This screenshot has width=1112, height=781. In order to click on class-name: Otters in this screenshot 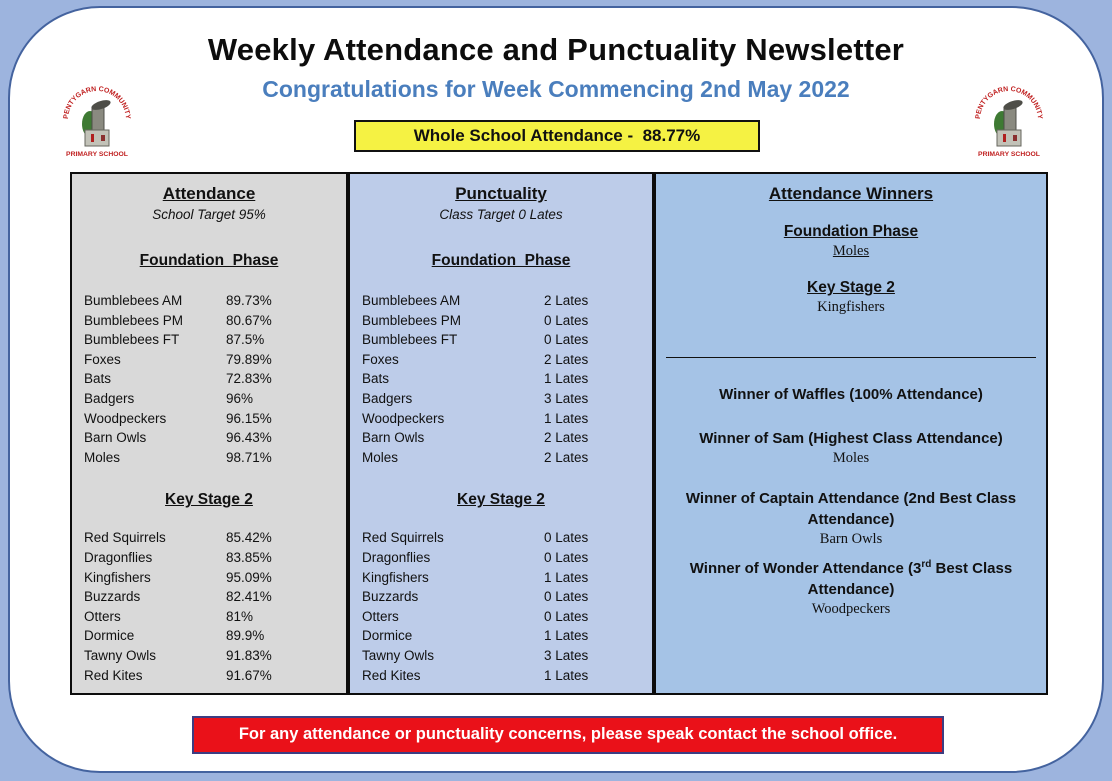, I will do `click(380, 616)`.